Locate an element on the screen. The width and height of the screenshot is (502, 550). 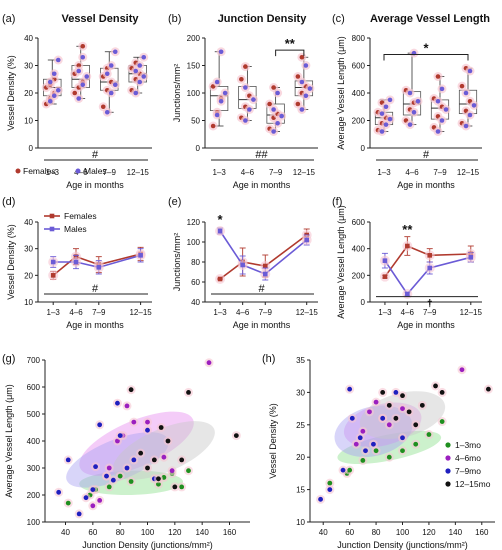
x-axis-label-b: Age in months is located at coordinates (262, 185).